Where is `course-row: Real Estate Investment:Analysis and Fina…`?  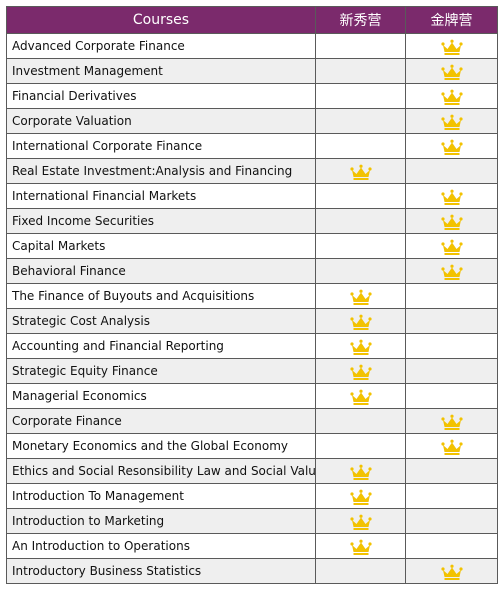 course-row: Real Estate Investment:Analysis and Fina… is located at coordinates (252, 171).